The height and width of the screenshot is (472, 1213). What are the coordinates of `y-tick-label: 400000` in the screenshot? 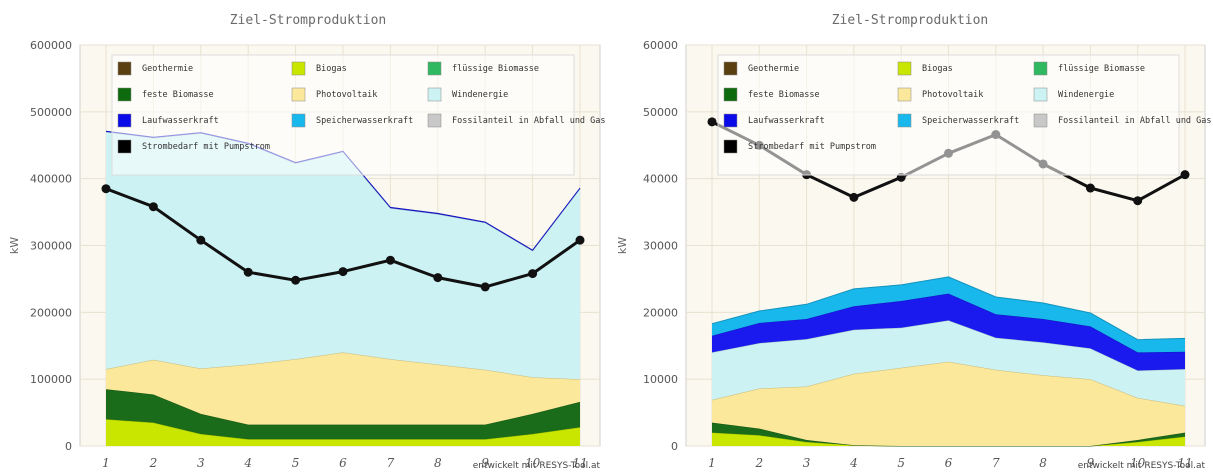 It's located at (51, 179).